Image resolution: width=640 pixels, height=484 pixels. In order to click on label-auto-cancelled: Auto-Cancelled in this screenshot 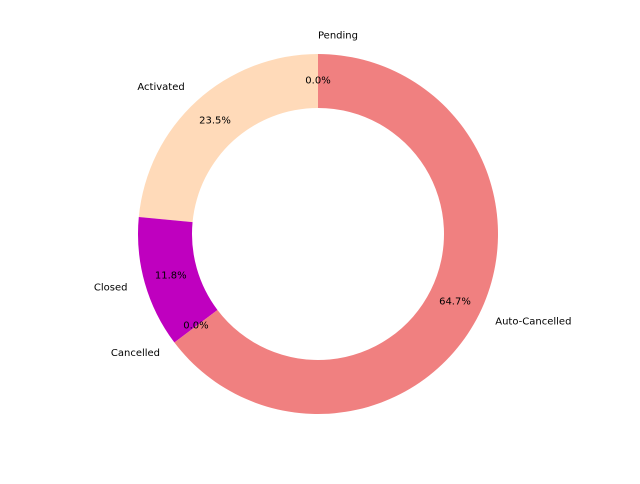, I will do `click(533, 322)`.